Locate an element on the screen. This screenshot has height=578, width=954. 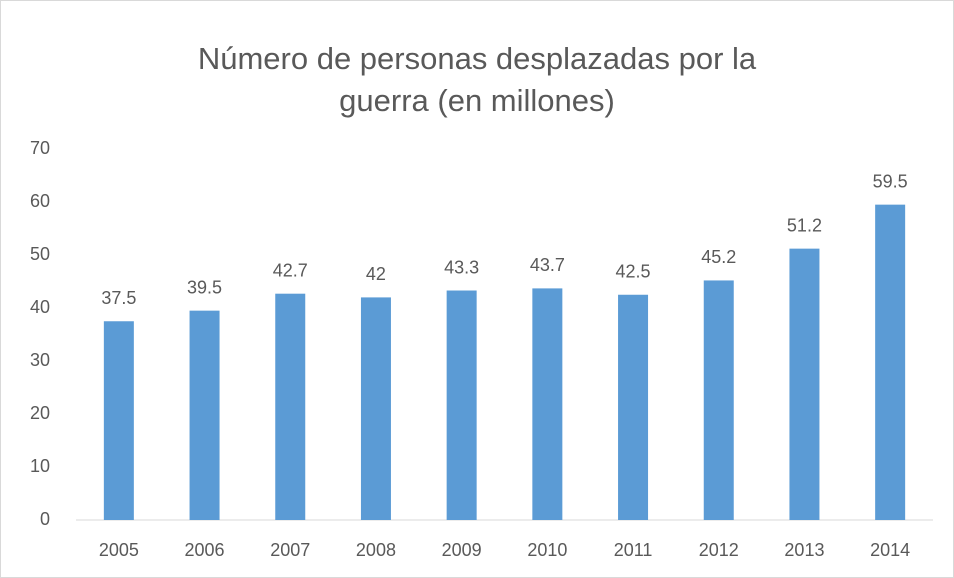
x-tick-label: 2010 is located at coordinates (547, 550).